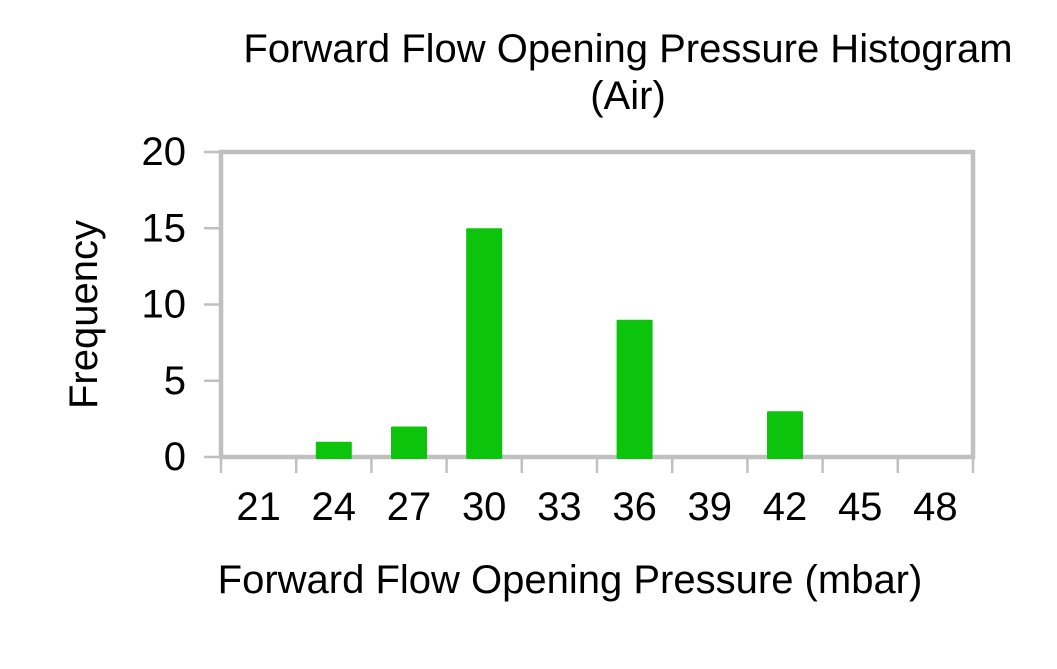  Describe the element at coordinates (334, 507) in the screenshot. I see `x-axis-tick-label: 24` at that location.